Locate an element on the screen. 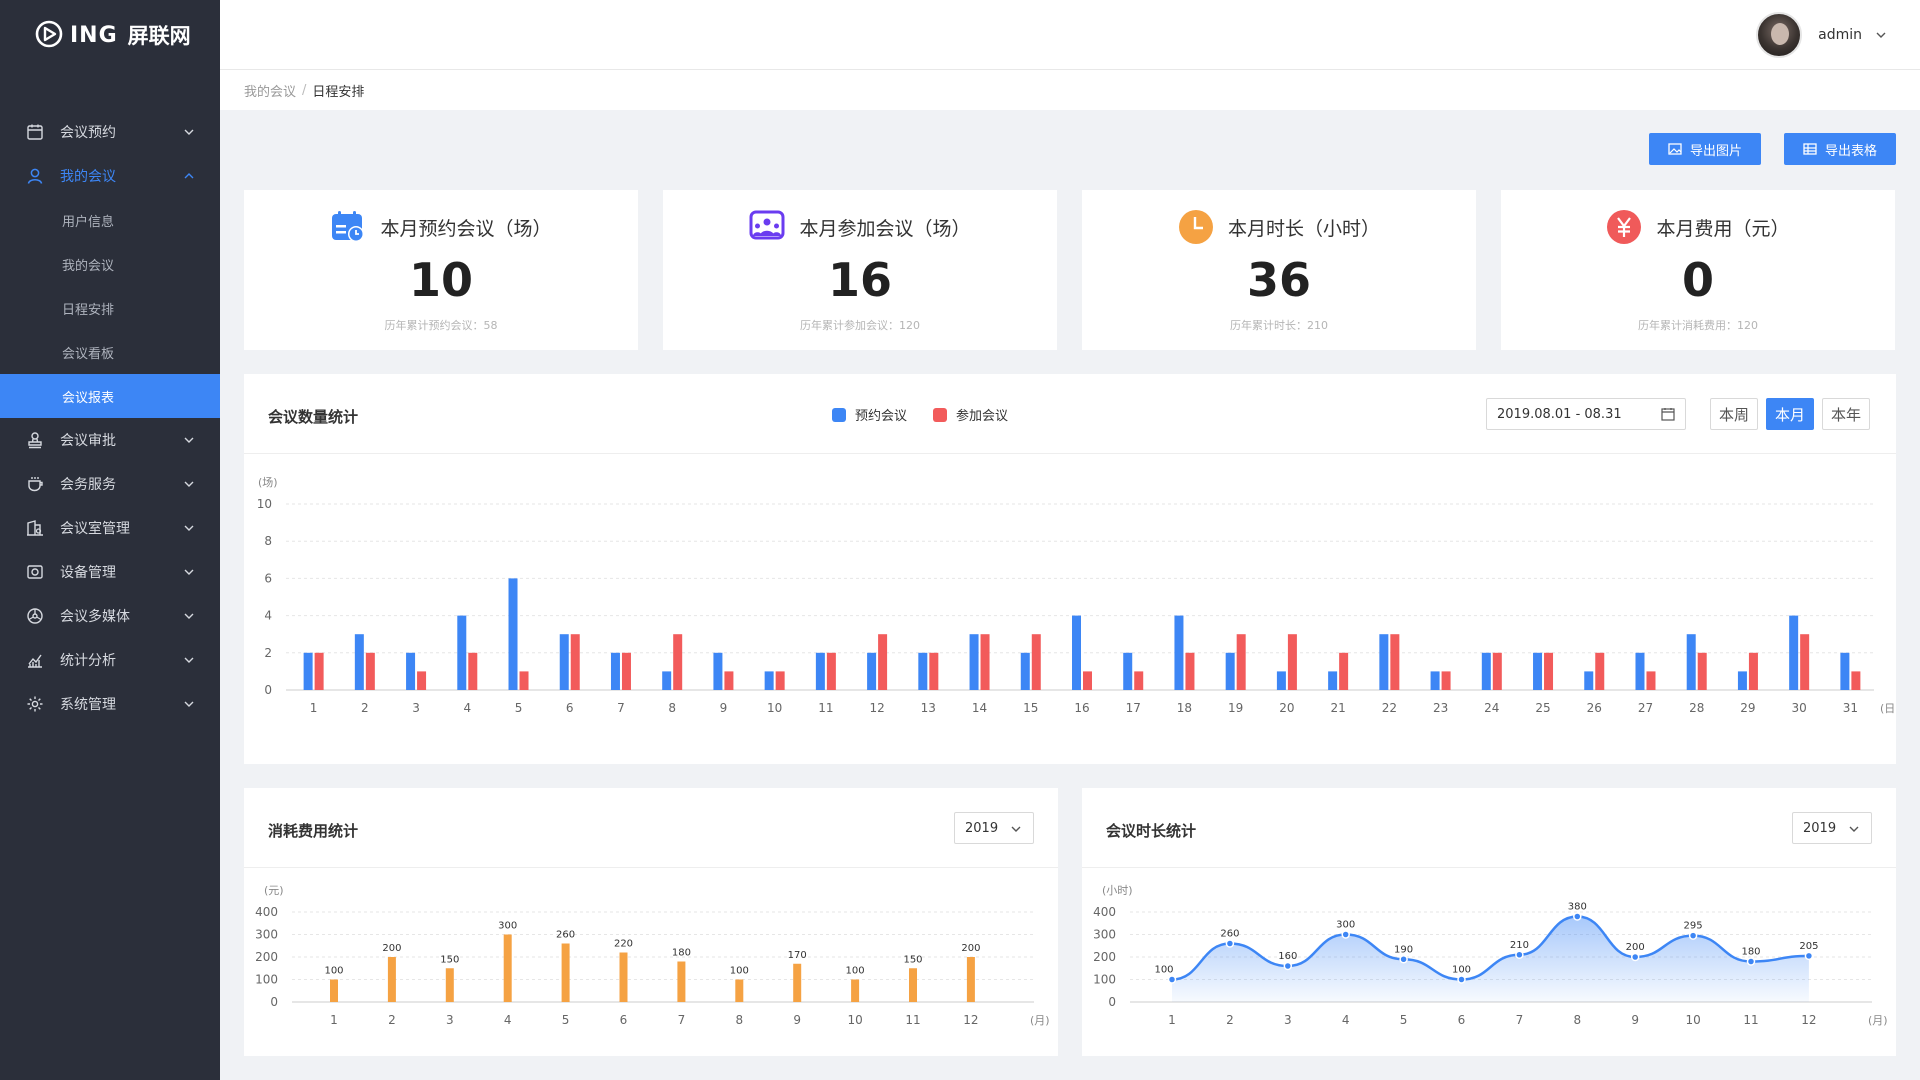  brand-logo: ING 屏联网 is located at coordinates (110, 35).